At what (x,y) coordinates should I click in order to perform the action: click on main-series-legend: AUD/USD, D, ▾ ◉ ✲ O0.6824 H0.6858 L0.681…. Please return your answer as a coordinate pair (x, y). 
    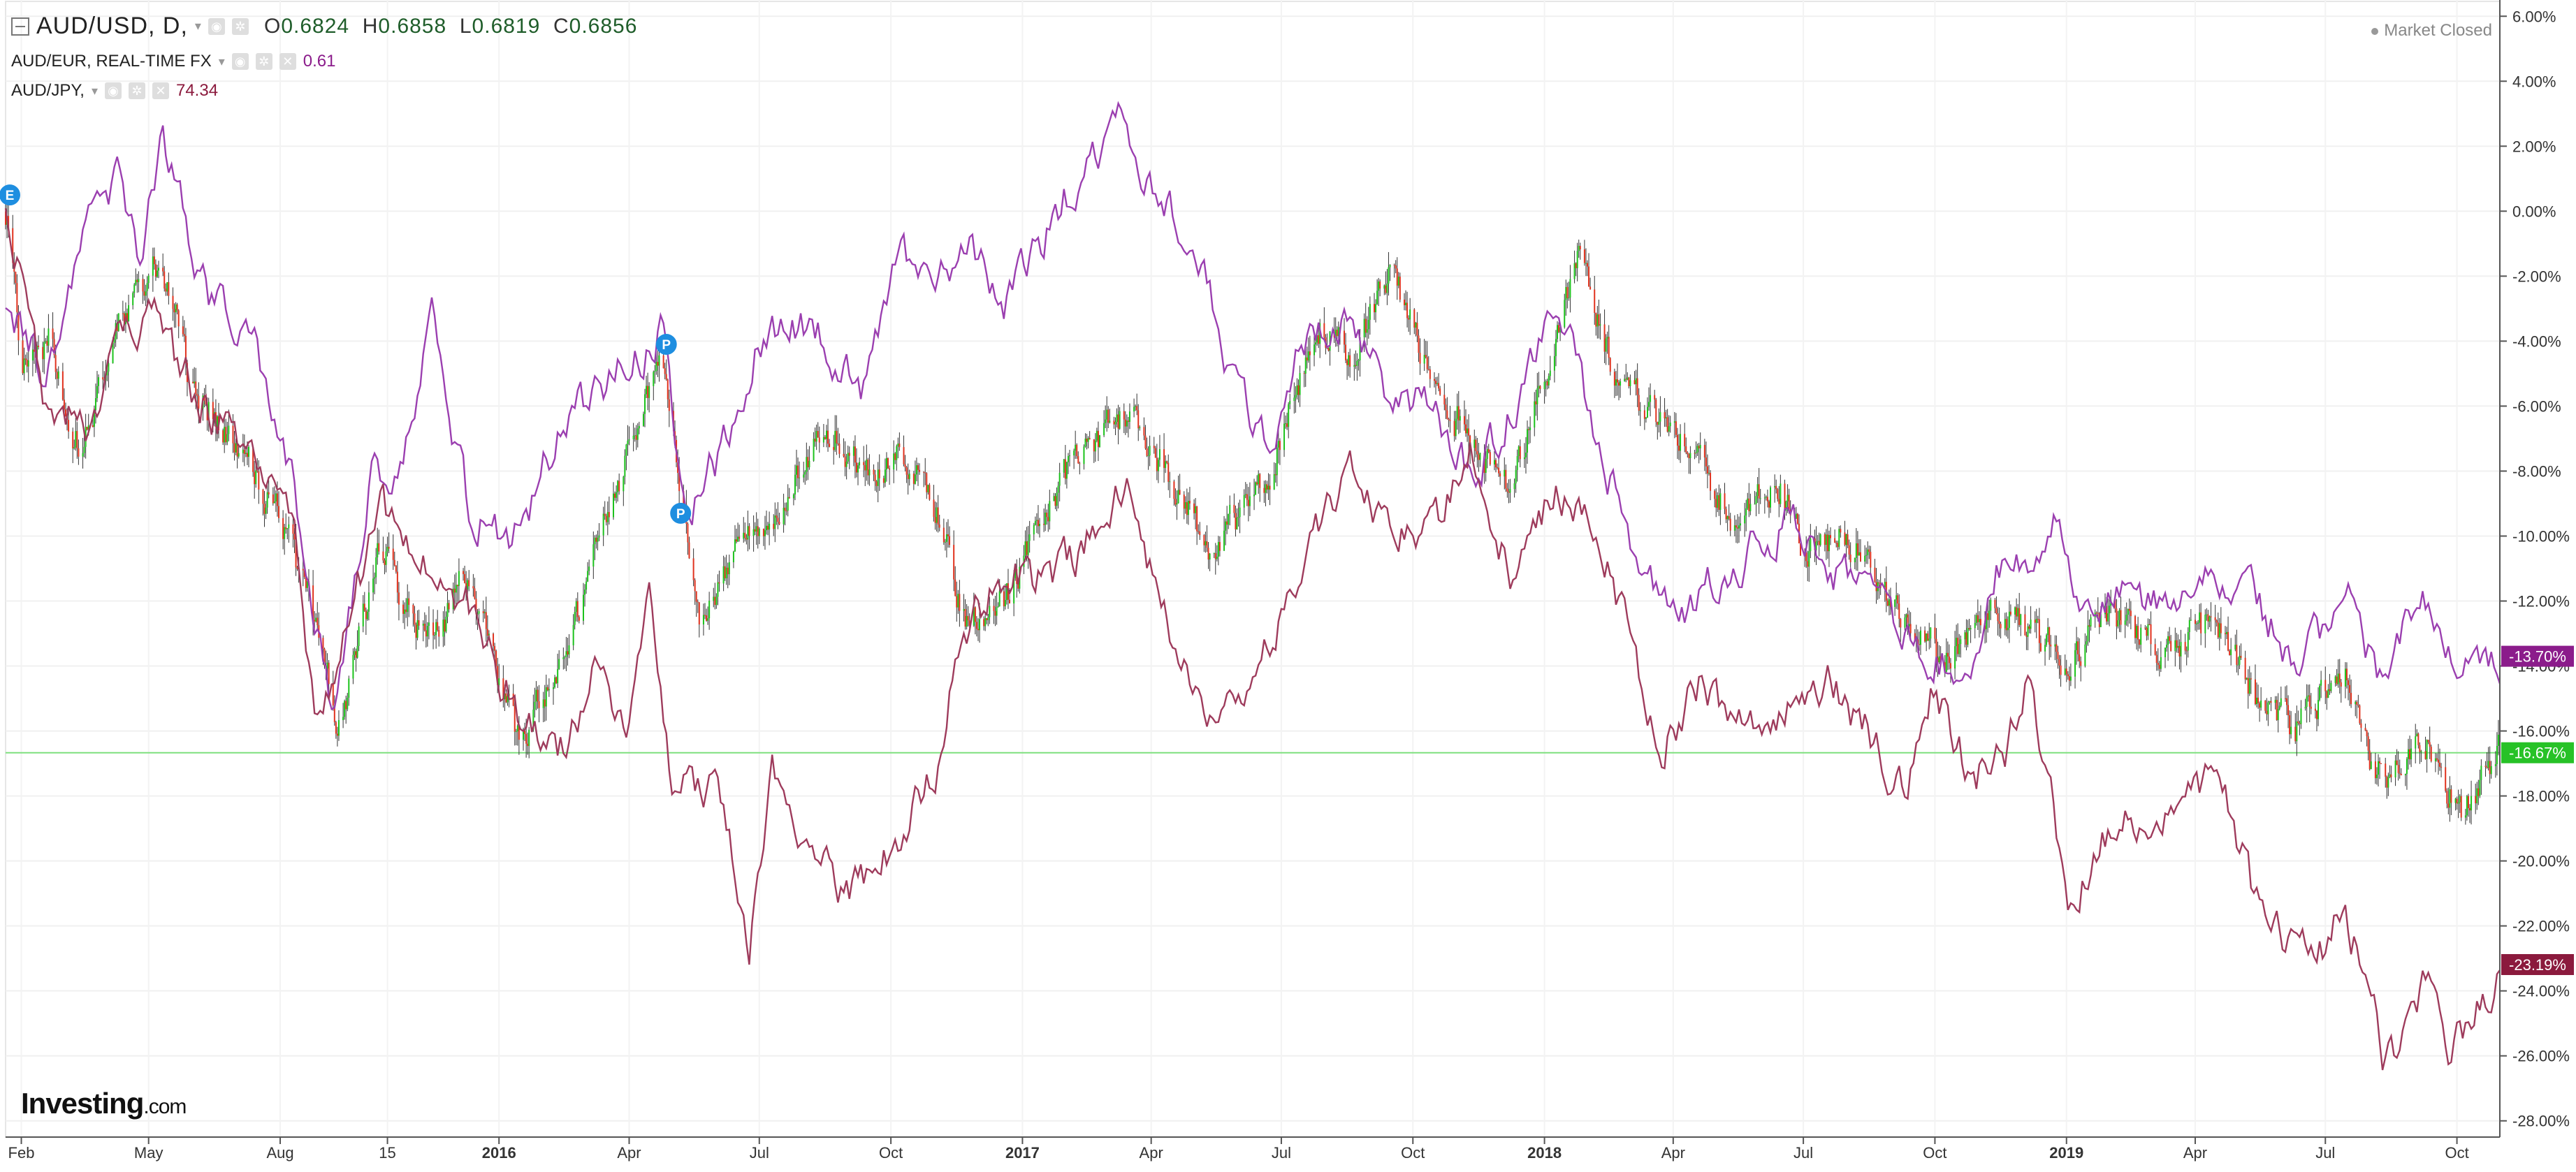
    Looking at the image, I should click on (324, 26).